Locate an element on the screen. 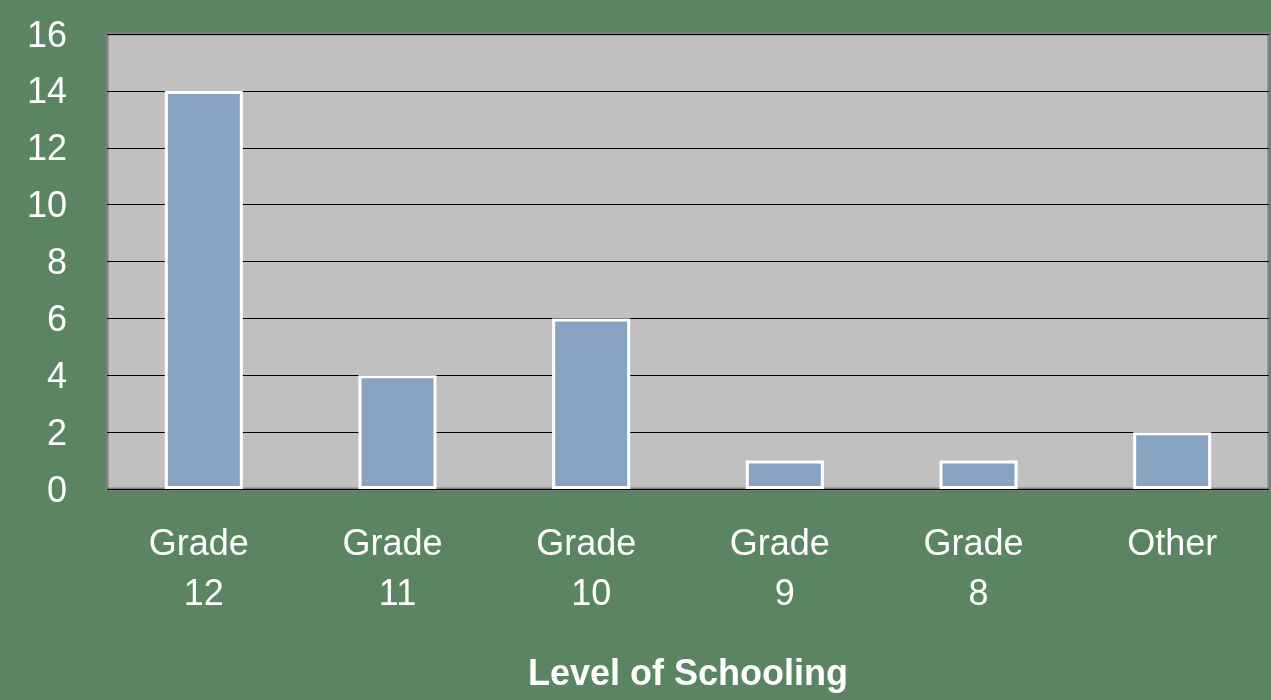 The image size is (1271, 700). y-tick-label: 14 is located at coordinates (46, 91).